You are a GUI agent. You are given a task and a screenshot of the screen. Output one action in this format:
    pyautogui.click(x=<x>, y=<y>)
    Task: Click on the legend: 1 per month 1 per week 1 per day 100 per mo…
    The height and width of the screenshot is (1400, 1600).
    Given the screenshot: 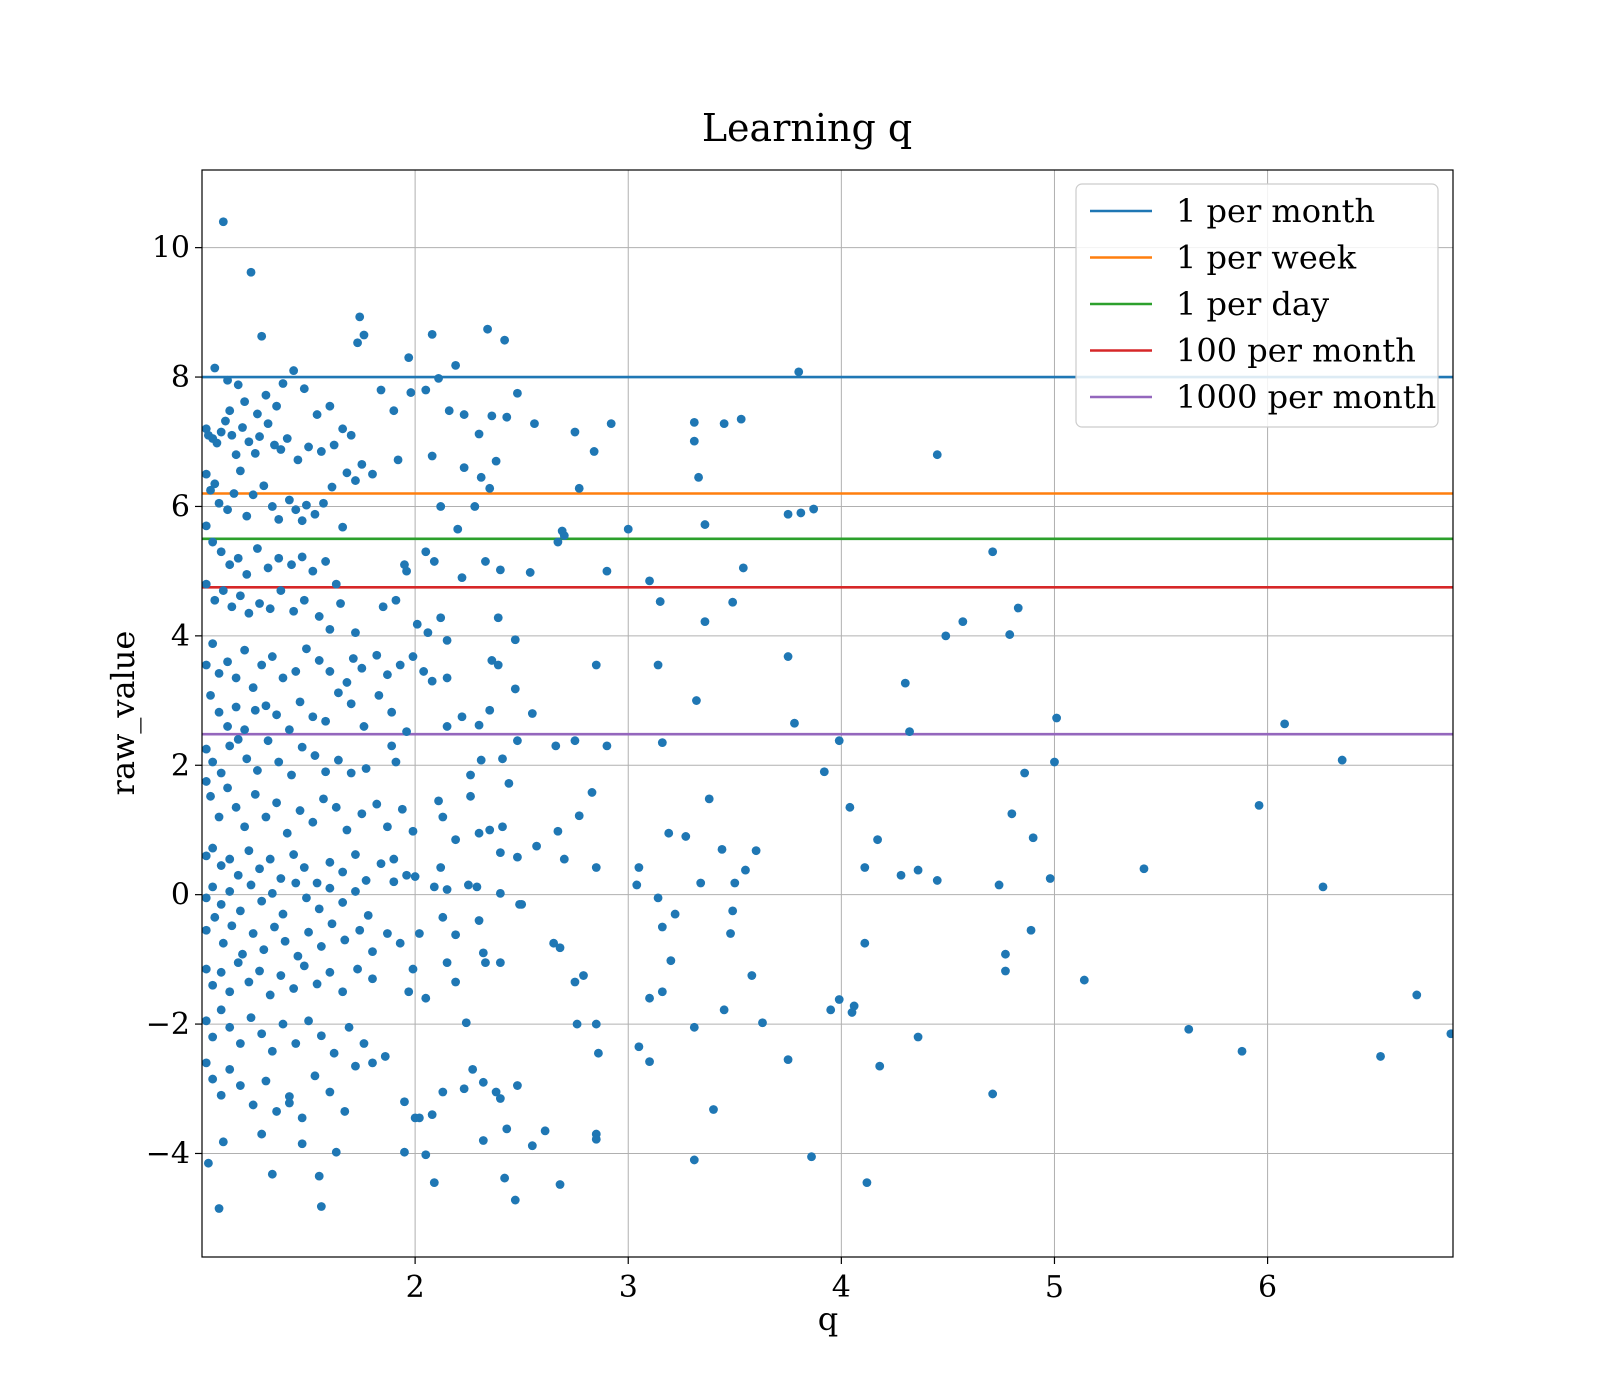 What is the action you would take?
    pyautogui.click(x=1257, y=305)
    